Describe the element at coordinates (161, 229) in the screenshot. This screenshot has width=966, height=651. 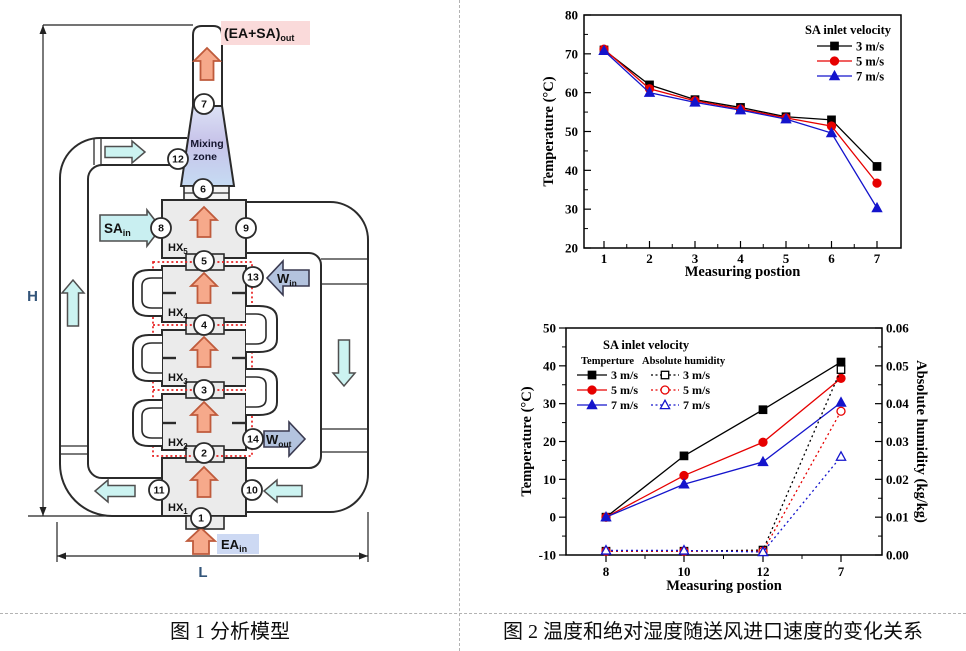
I see `measuring-node-number: 8` at that location.